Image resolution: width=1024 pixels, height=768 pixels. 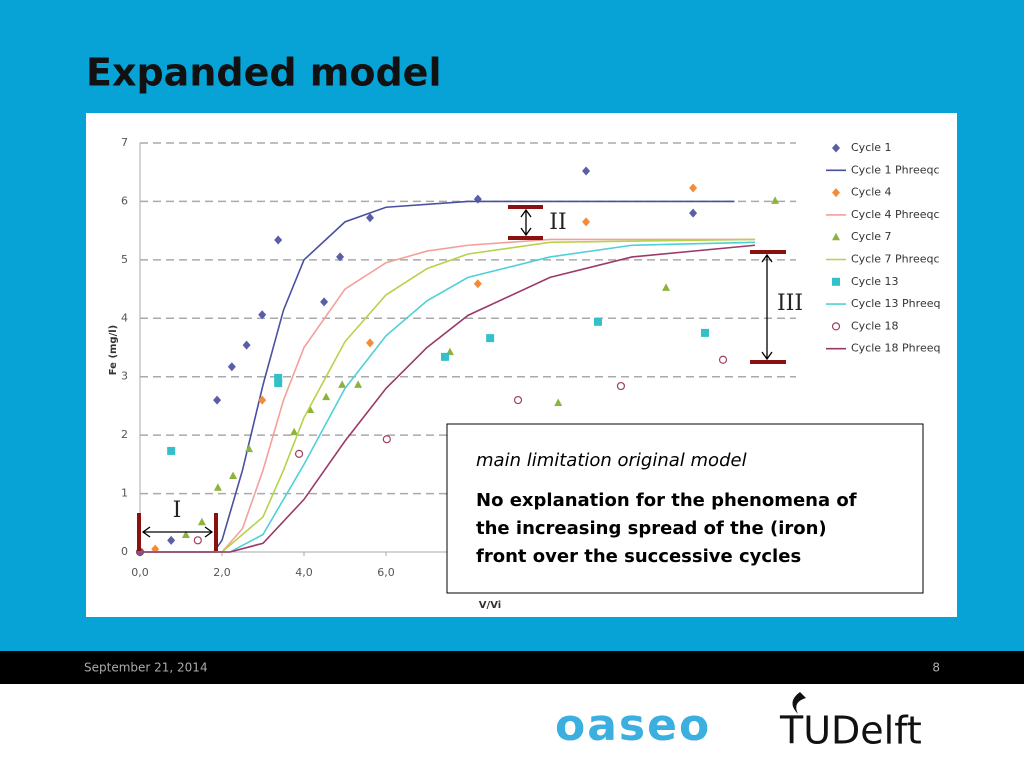 What do you see at coordinates (895, 169) in the screenshot?
I see `legend-label: Cycle 1 Phreeqc` at bounding box center [895, 169].